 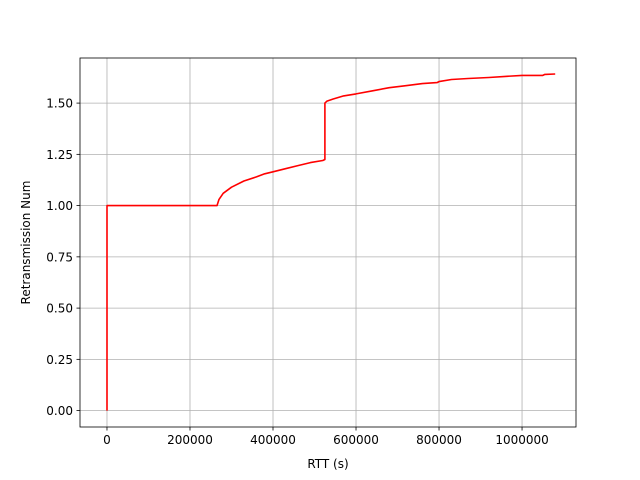 What do you see at coordinates (59, 104) in the screenshot?
I see `y-tick-label: 1.50` at bounding box center [59, 104].